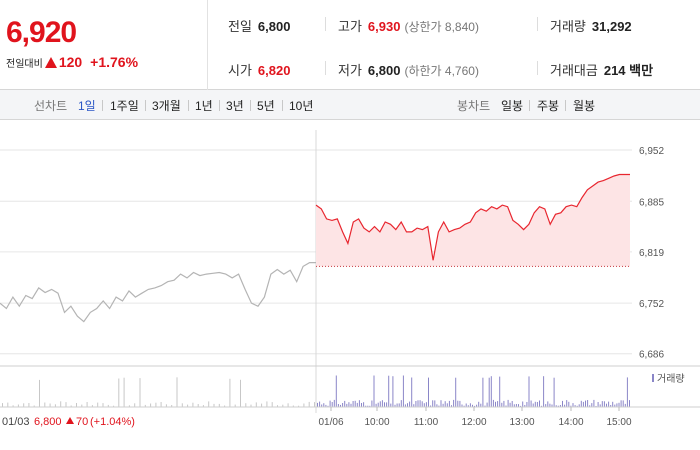 This screenshot has width=700, height=450. I want to click on line-chart-label: 선차트, so click(51, 106).